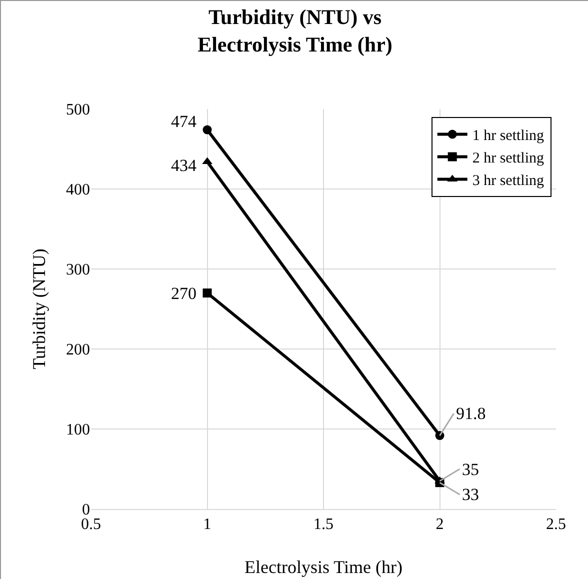 The image size is (588, 579). I want to click on y-tick-label: 200, so click(78, 350).